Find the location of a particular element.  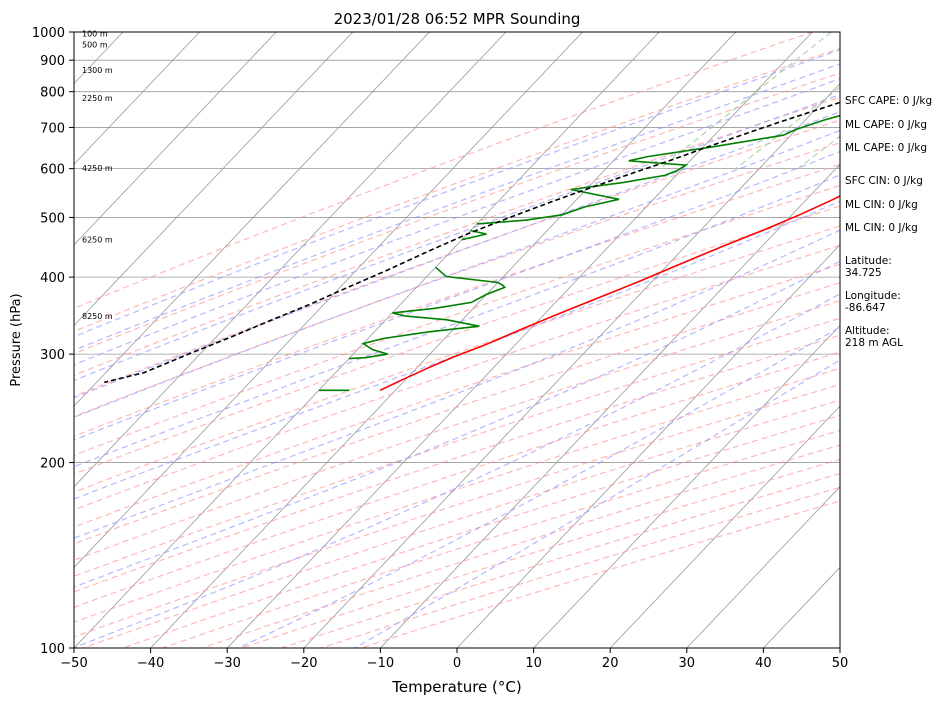

y-tick-label: 500 is located at coordinates (52, 218).